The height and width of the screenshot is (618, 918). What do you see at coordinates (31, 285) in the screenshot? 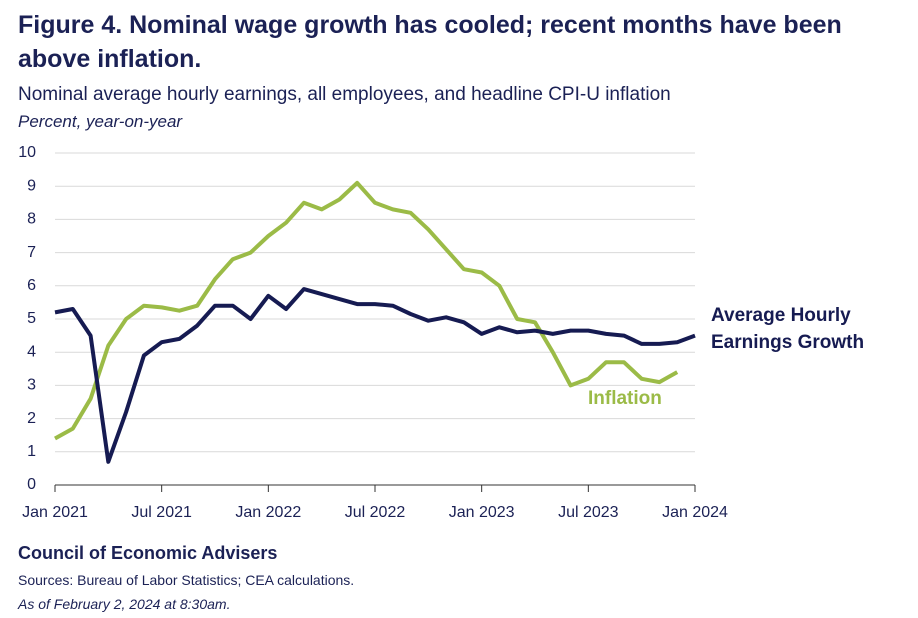
I see `y-tick-label: 6` at bounding box center [31, 285].